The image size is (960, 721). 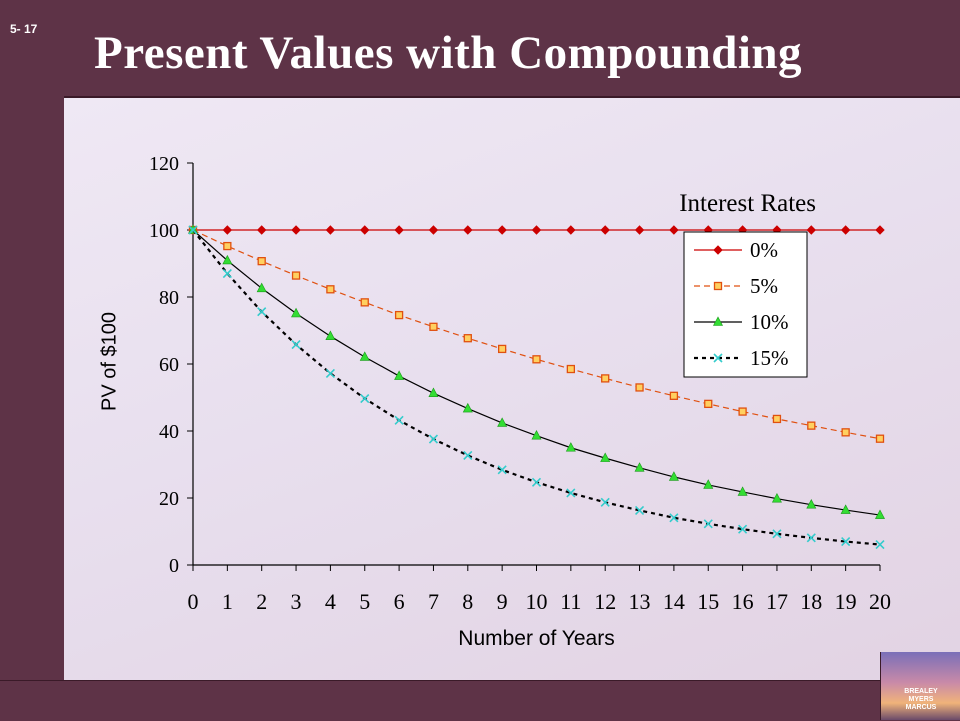 What do you see at coordinates (169, 298) in the screenshot?
I see `y-tick-label: 80` at bounding box center [169, 298].